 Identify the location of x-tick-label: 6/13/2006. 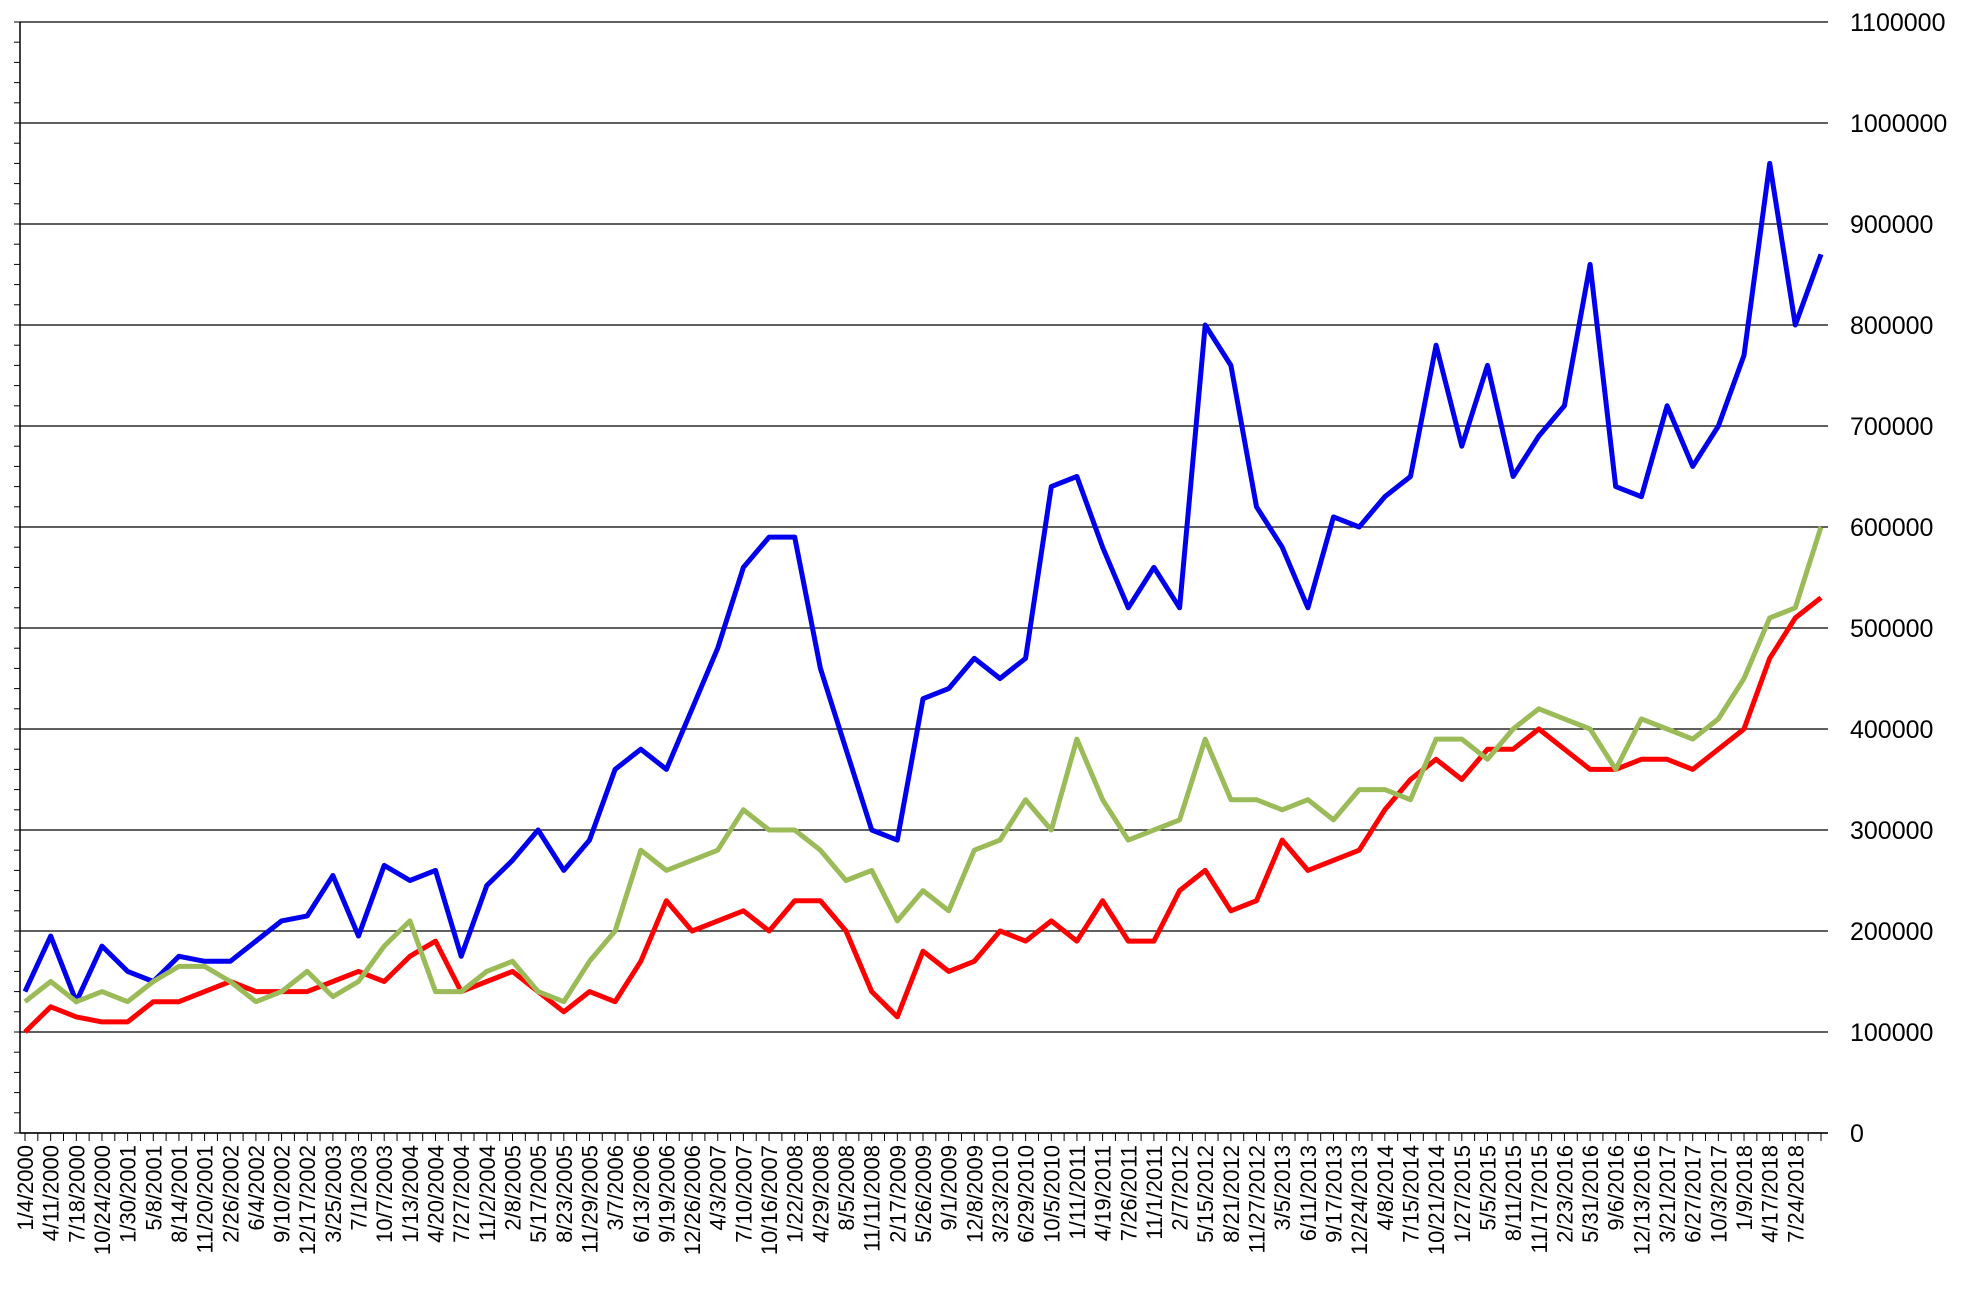
(641, 1194).